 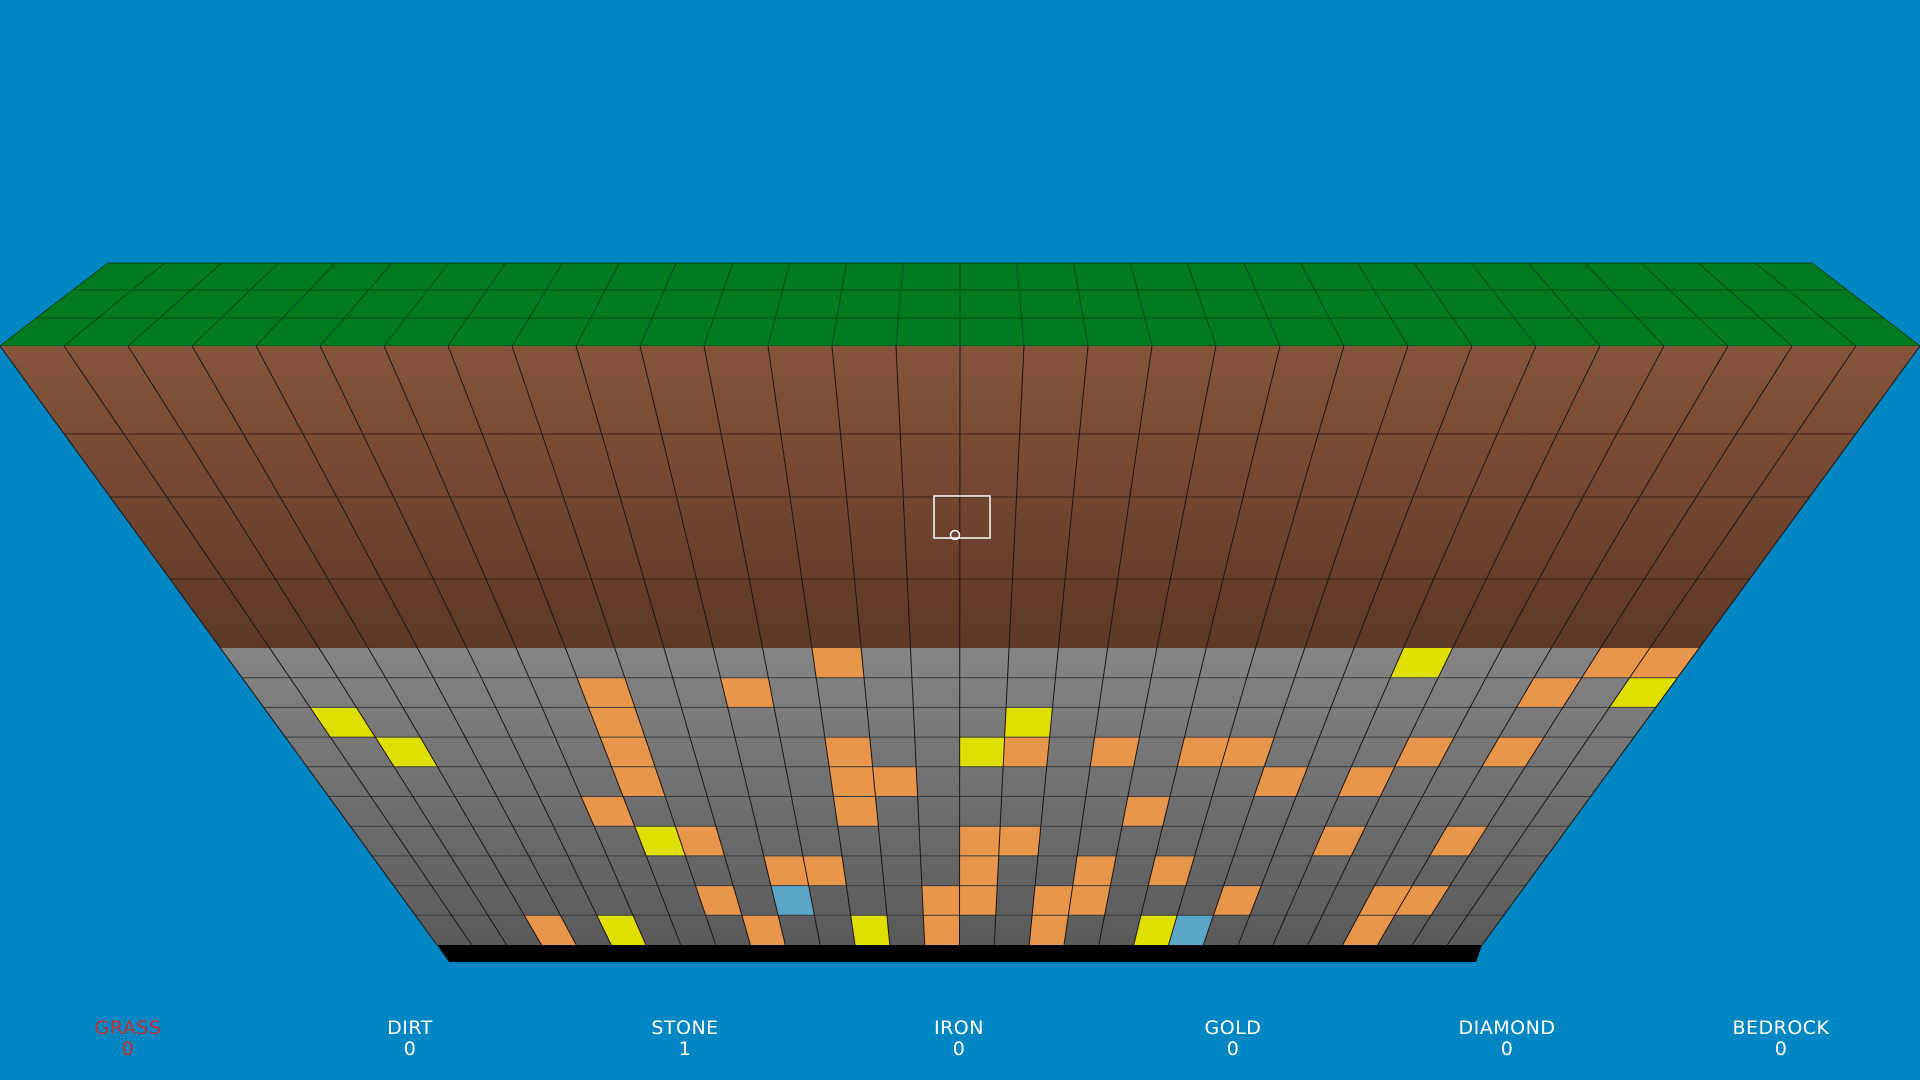 What do you see at coordinates (128, 1028) in the screenshot?
I see `slot-label: GRASS` at bounding box center [128, 1028].